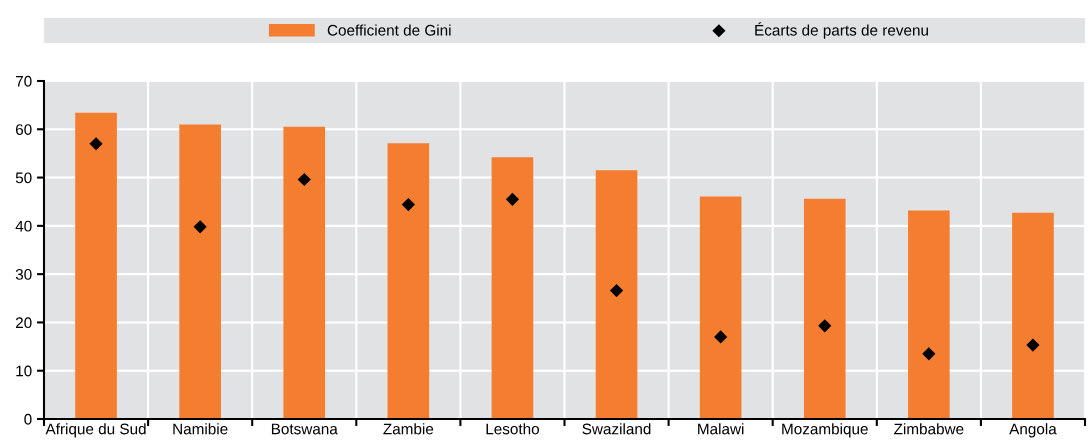 This screenshot has height=444, width=1089. Describe the element at coordinates (23, 226) in the screenshot. I see `y-tick-label: 40` at that location.